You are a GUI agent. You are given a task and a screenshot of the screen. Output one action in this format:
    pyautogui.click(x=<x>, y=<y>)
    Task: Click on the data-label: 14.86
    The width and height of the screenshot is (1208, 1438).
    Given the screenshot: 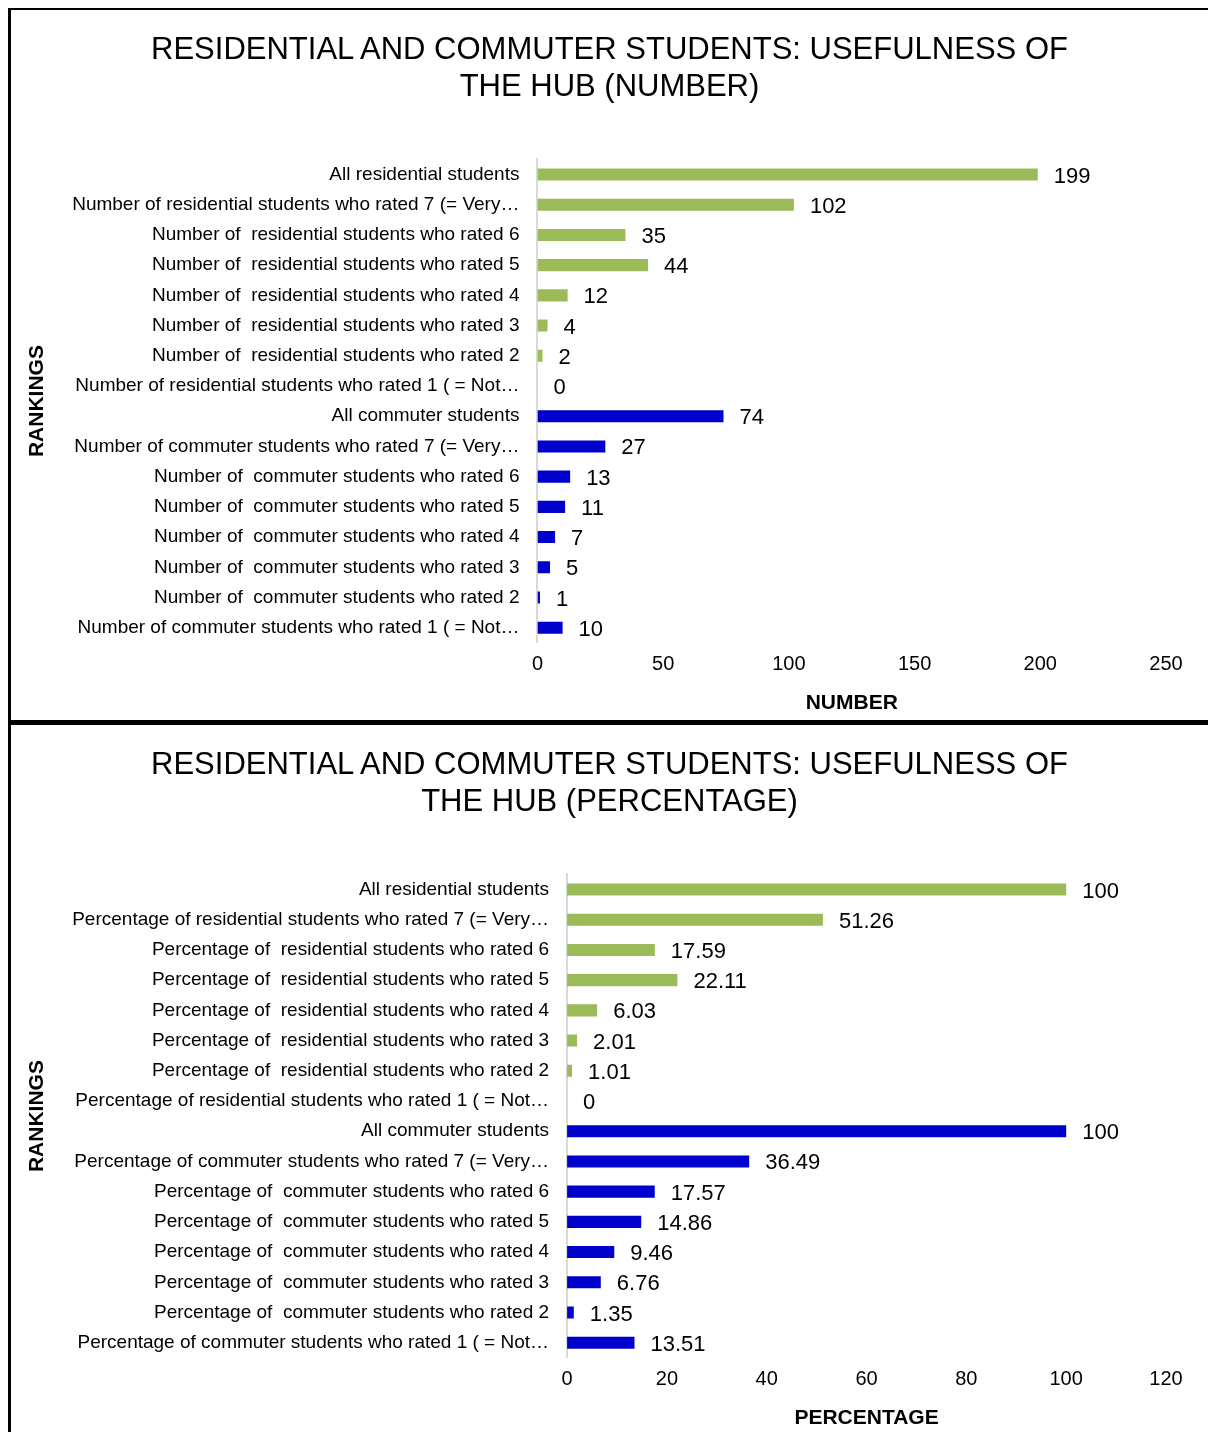 What is the action you would take?
    pyautogui.click(x=685, y=1222)
    